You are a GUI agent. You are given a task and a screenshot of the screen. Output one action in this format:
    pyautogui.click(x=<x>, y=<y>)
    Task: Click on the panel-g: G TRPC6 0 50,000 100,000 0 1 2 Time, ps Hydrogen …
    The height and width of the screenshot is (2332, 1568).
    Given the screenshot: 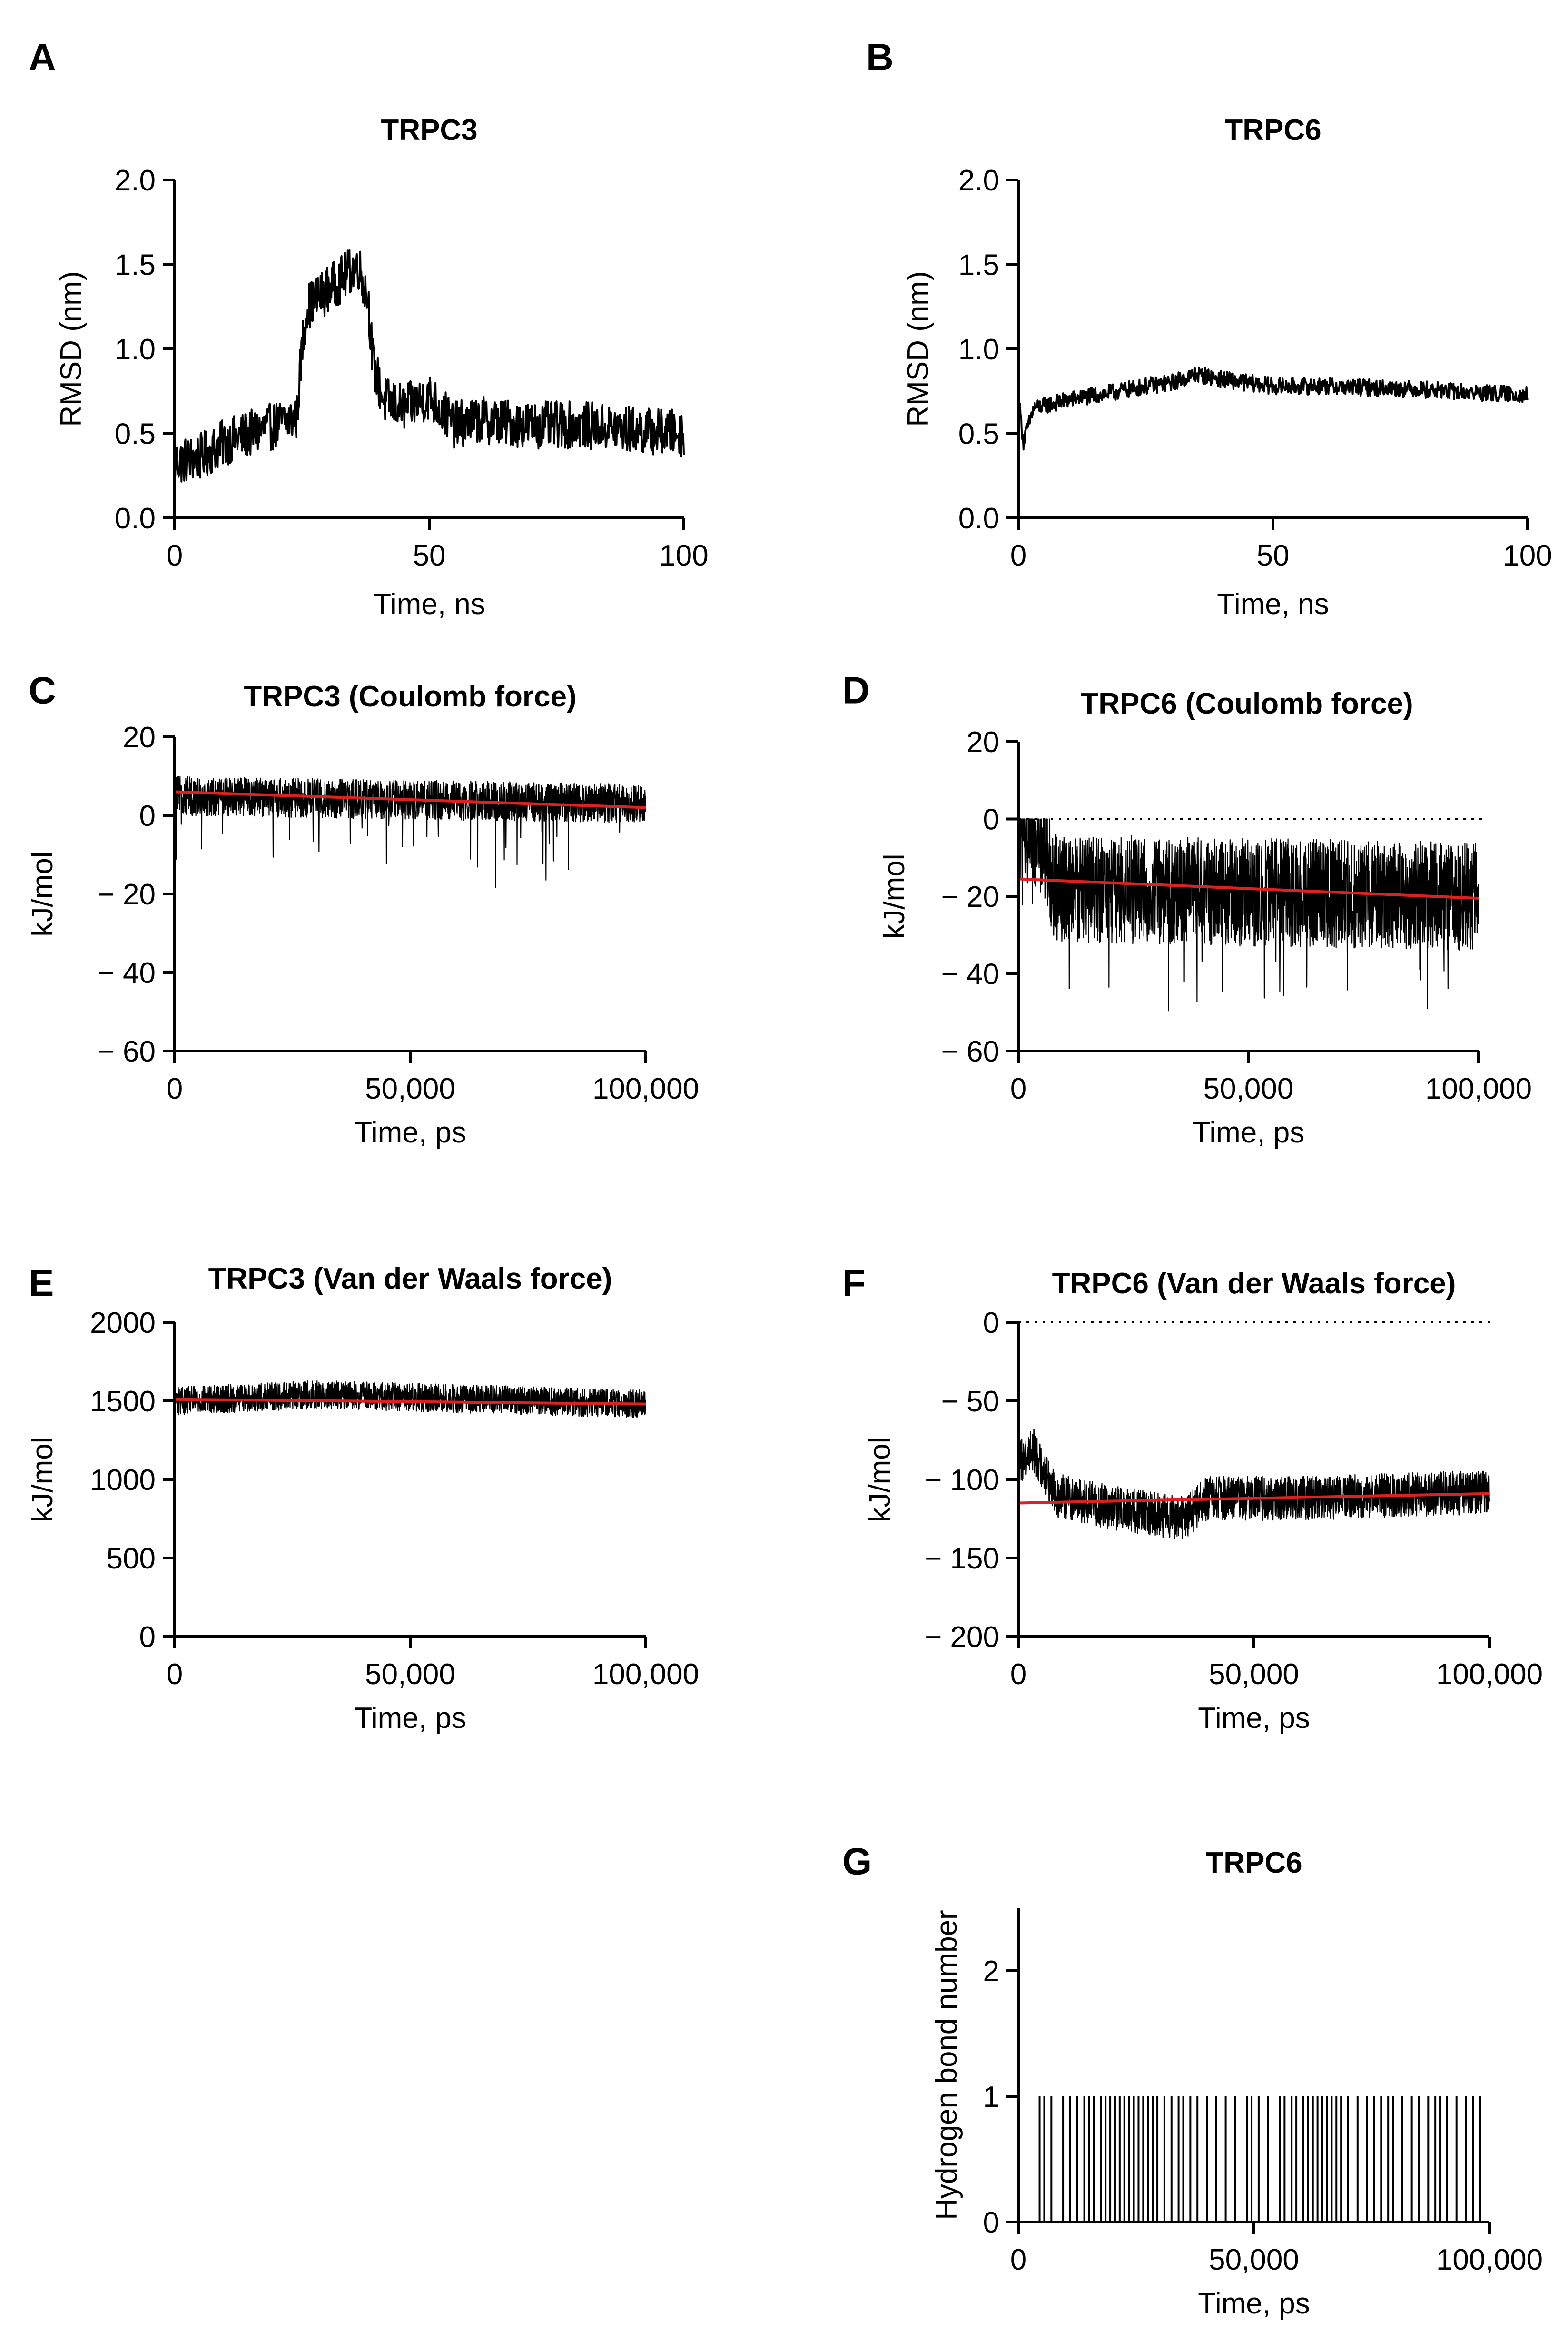 What is the action you would take?
    pyautogui.click(x=1192, y=2080)
    